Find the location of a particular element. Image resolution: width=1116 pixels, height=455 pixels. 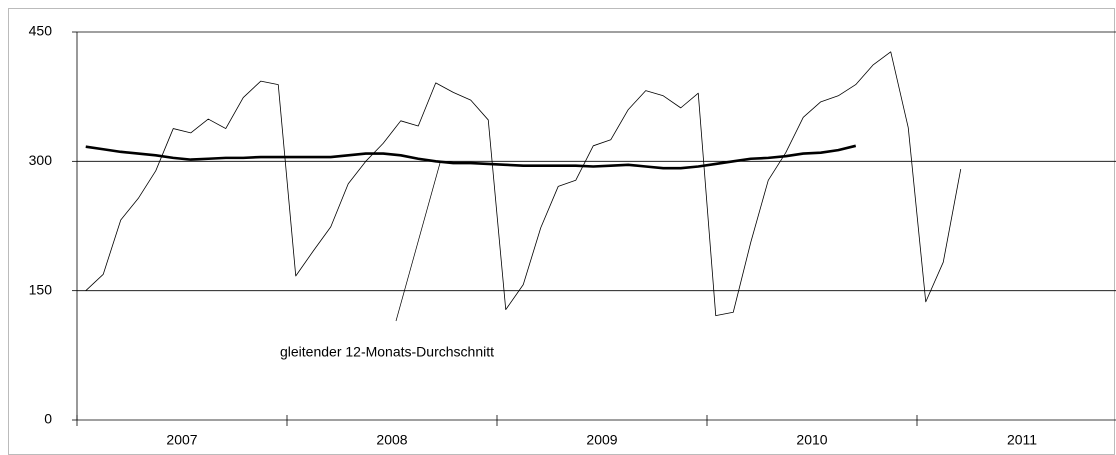

y-tick-label: 450 is located at coordinates (41, 31).